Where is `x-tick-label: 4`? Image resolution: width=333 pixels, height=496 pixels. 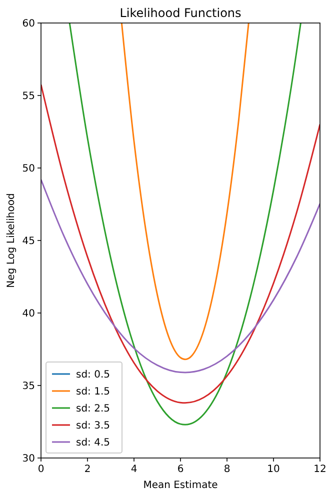 x-tick-label: 4 is located at coordinates (134, 469).